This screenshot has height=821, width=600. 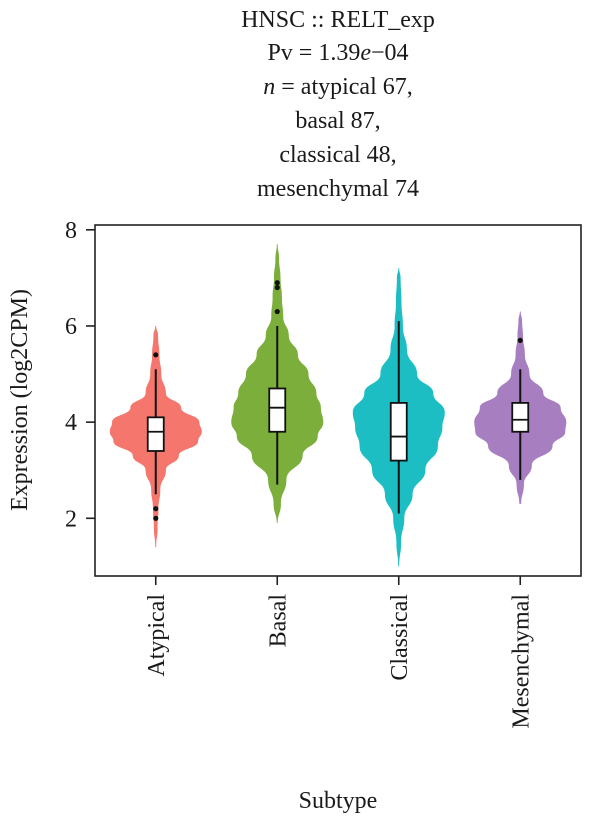 What do you see at coordinates (521, 661) in the screenshot?
I see `x-tick-label-mesenchymal: Mesenchymal` at bounding box center [521, 661].